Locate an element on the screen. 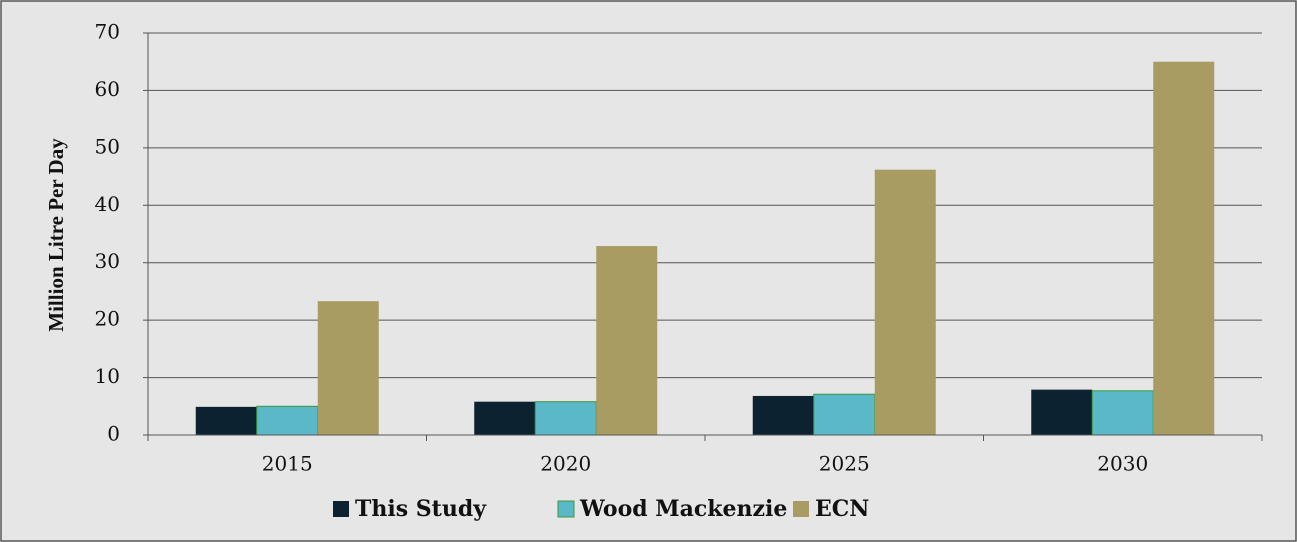  legend-label: Wood Mackenzie is located at coordinates (683, 509).